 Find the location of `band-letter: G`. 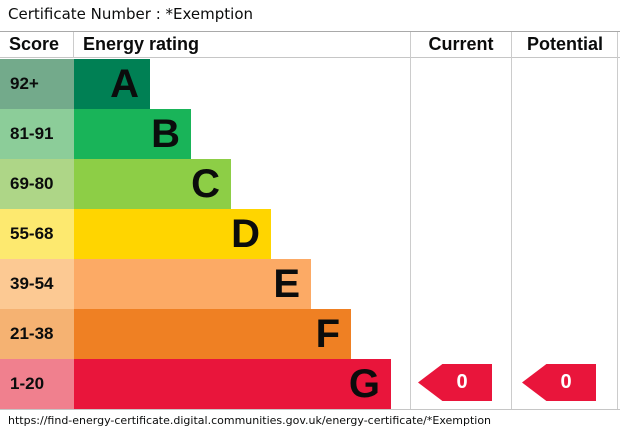

band-letter: G is located at coordinates (364, 384).